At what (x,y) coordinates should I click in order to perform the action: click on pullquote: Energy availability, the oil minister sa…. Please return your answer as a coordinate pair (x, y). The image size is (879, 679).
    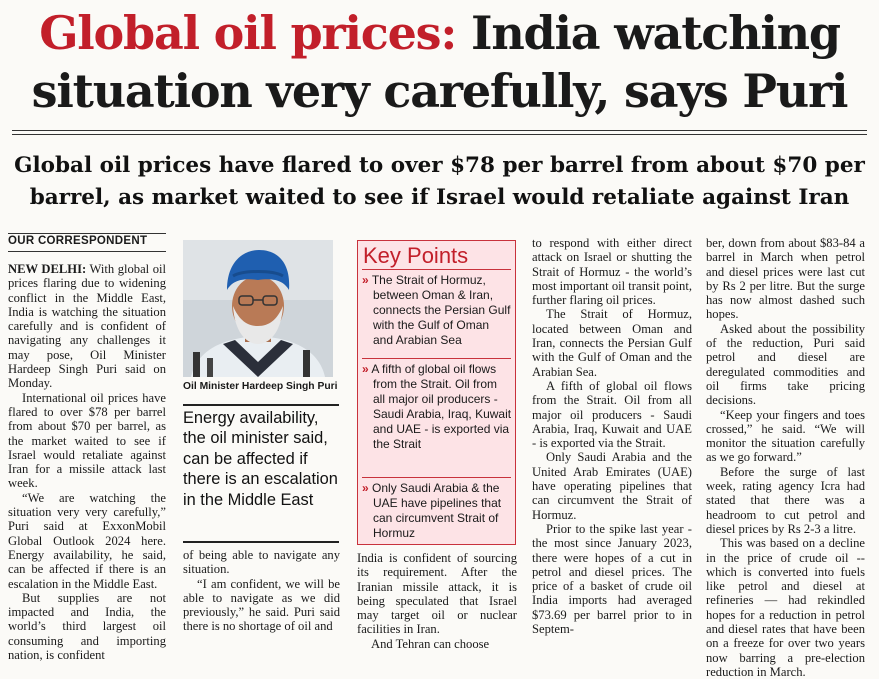
    Looking at the image, I should click on (260, 459).